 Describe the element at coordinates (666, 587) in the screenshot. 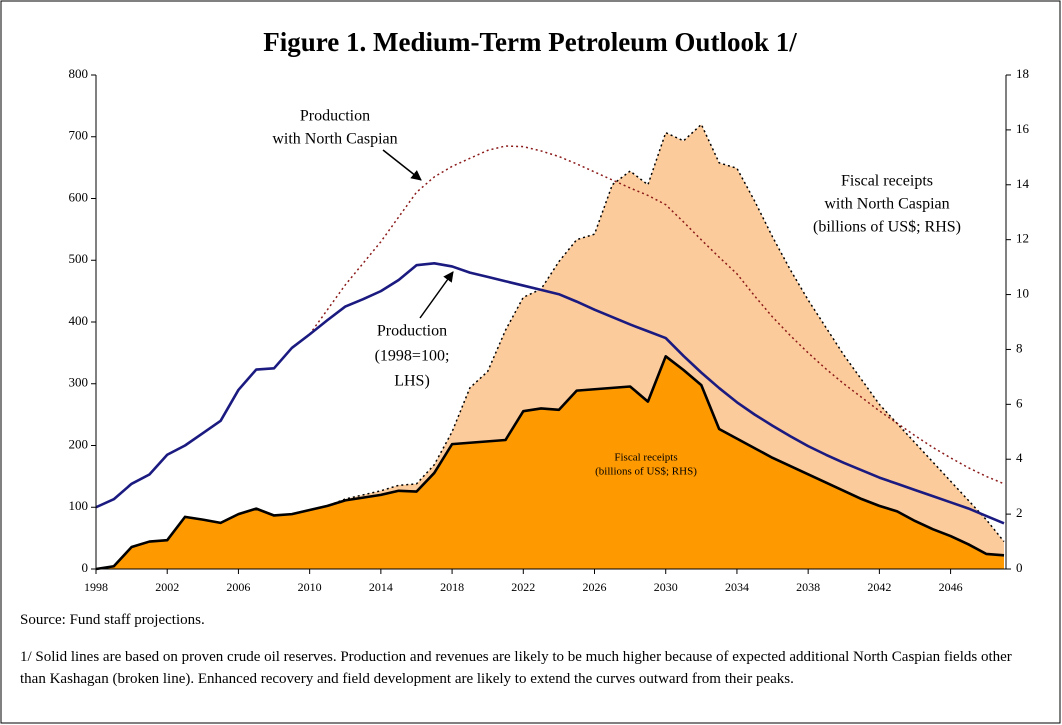

I see `x-tick-label: 2030` at that location.